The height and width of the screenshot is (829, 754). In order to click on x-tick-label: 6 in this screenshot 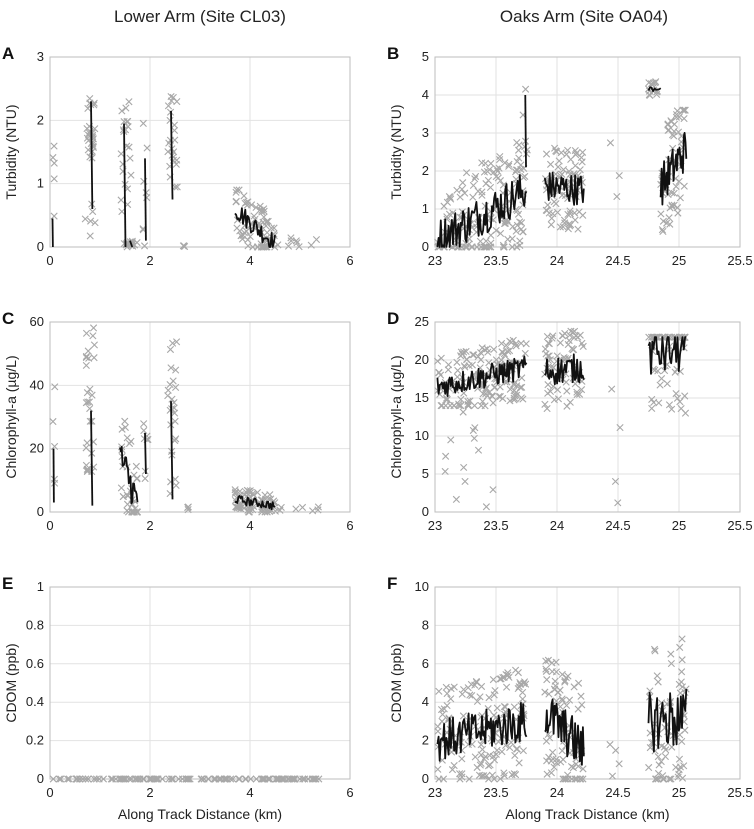, I will do `click(349, 525)`.